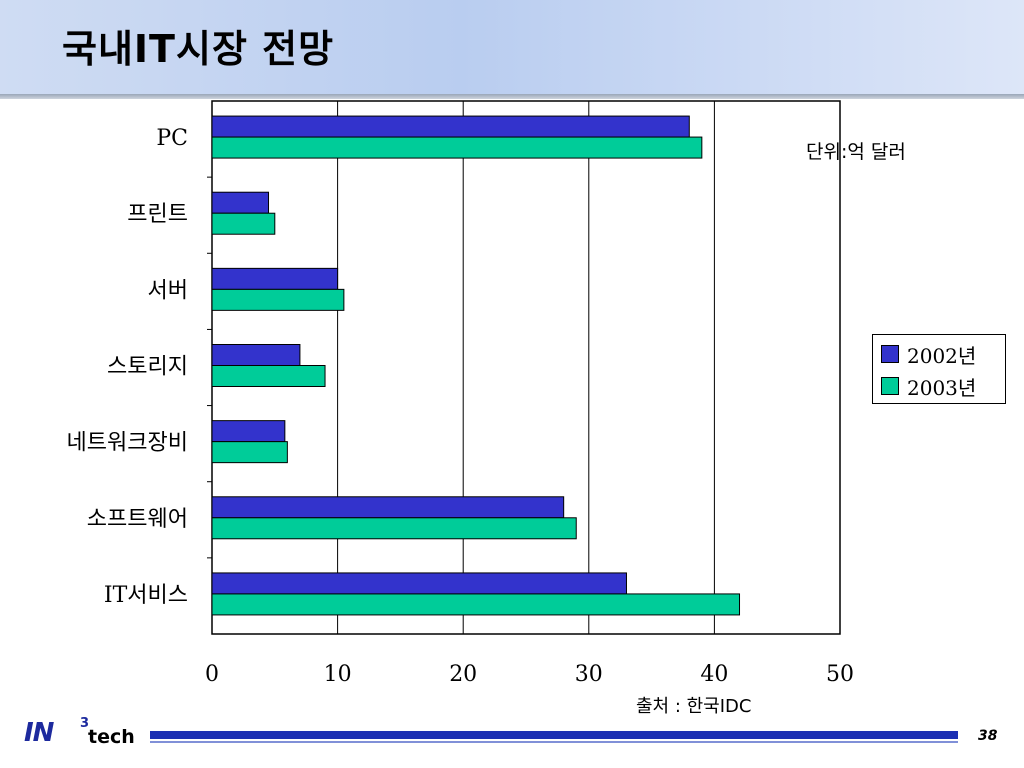 This screenshot has height=768, width=1024. What do you see at coordinates (137, 519) in the screenshot?
I see `category-label: 소프트웨어` at bounding box center [137, 519].